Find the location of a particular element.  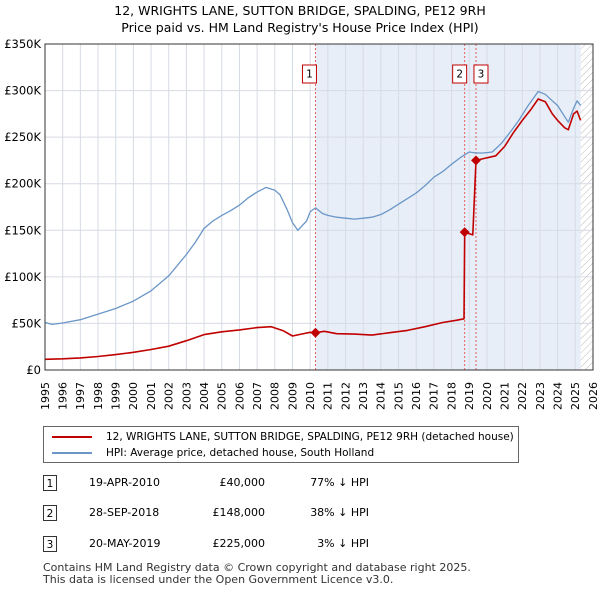

transaction-price: £225,000 is located at coordinates (239, 543).